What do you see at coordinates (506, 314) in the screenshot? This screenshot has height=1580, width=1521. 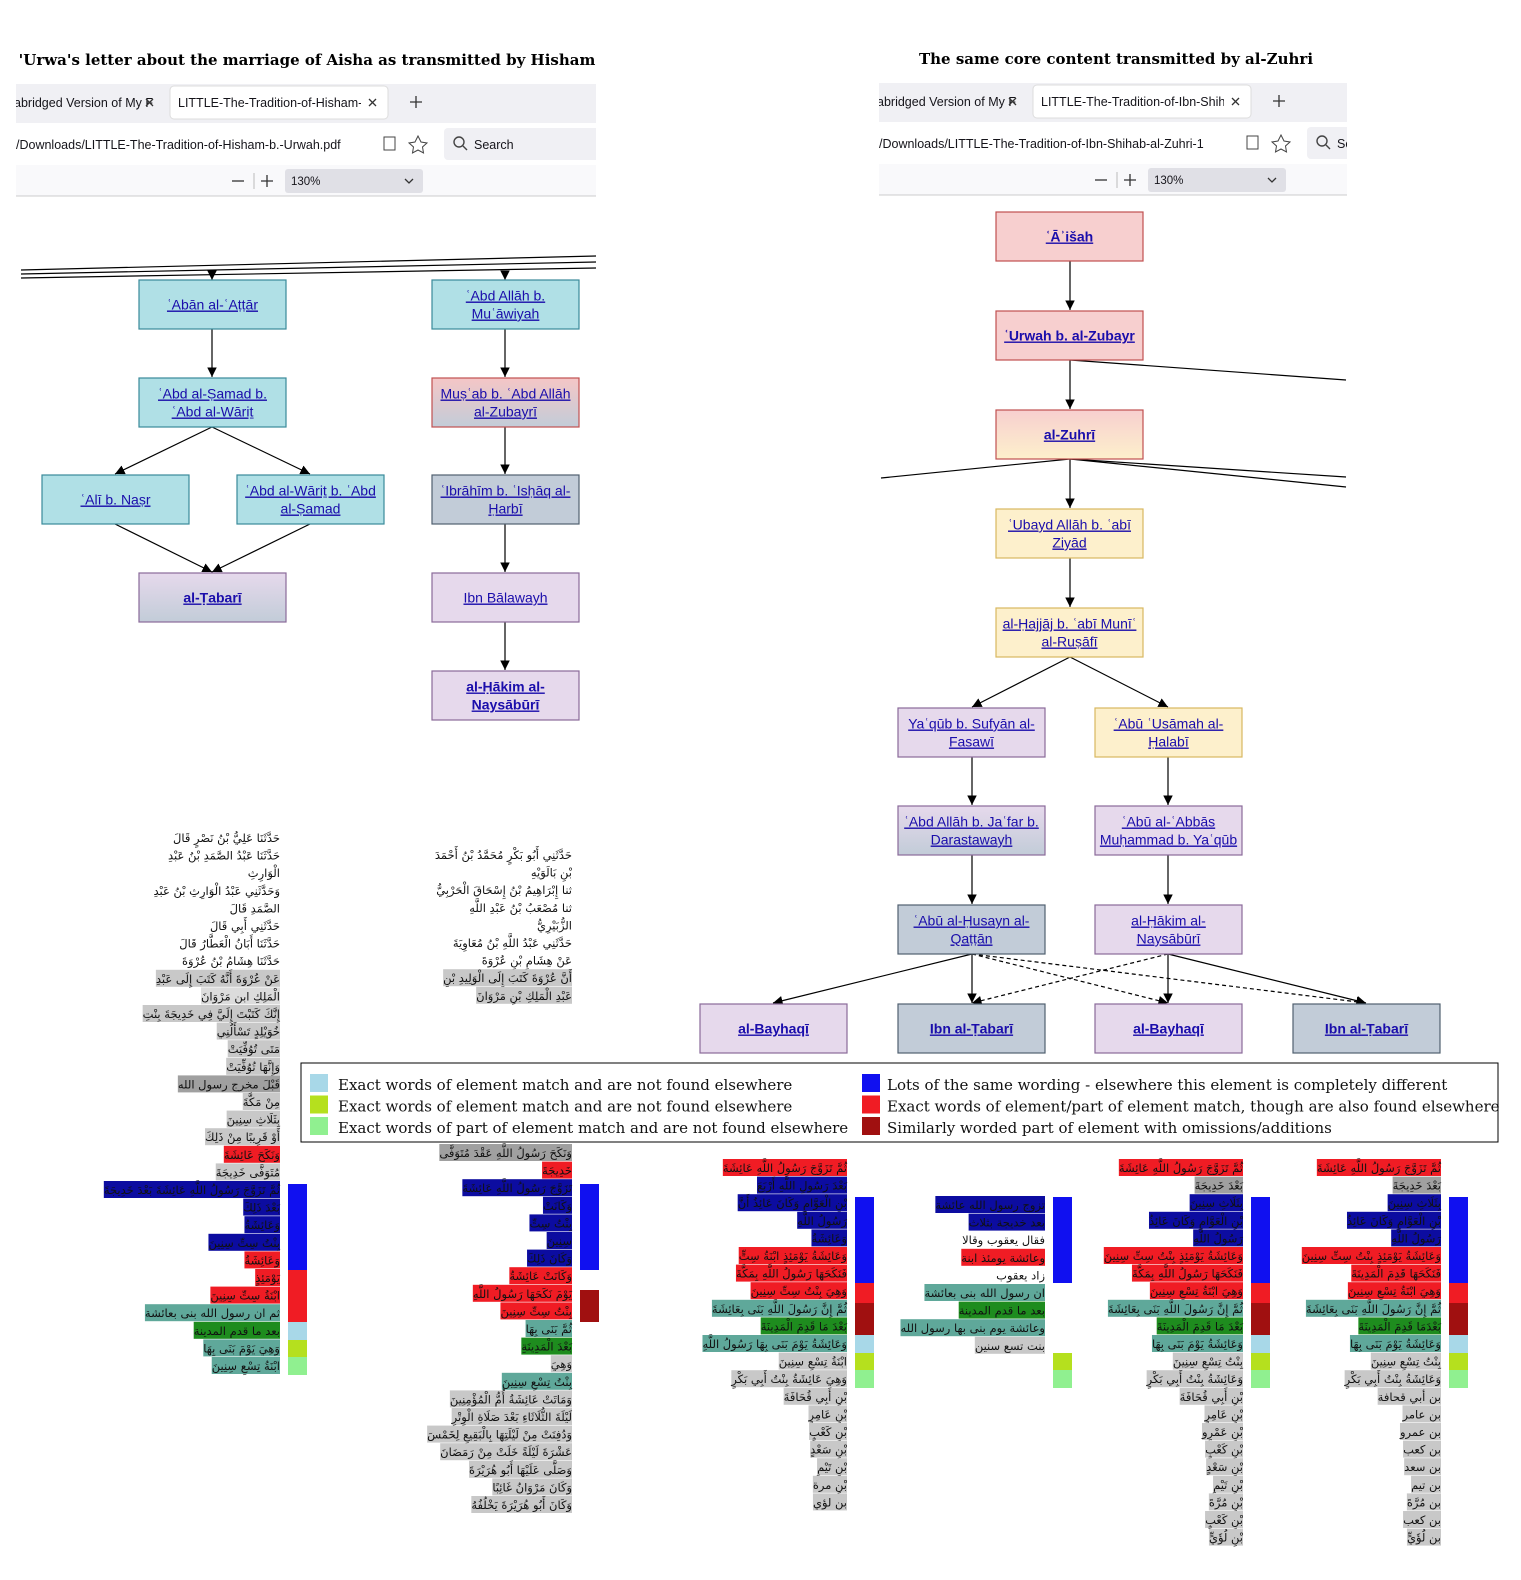 I see `node-label: Muʿāwiyah` at bounding box center [506, 314].